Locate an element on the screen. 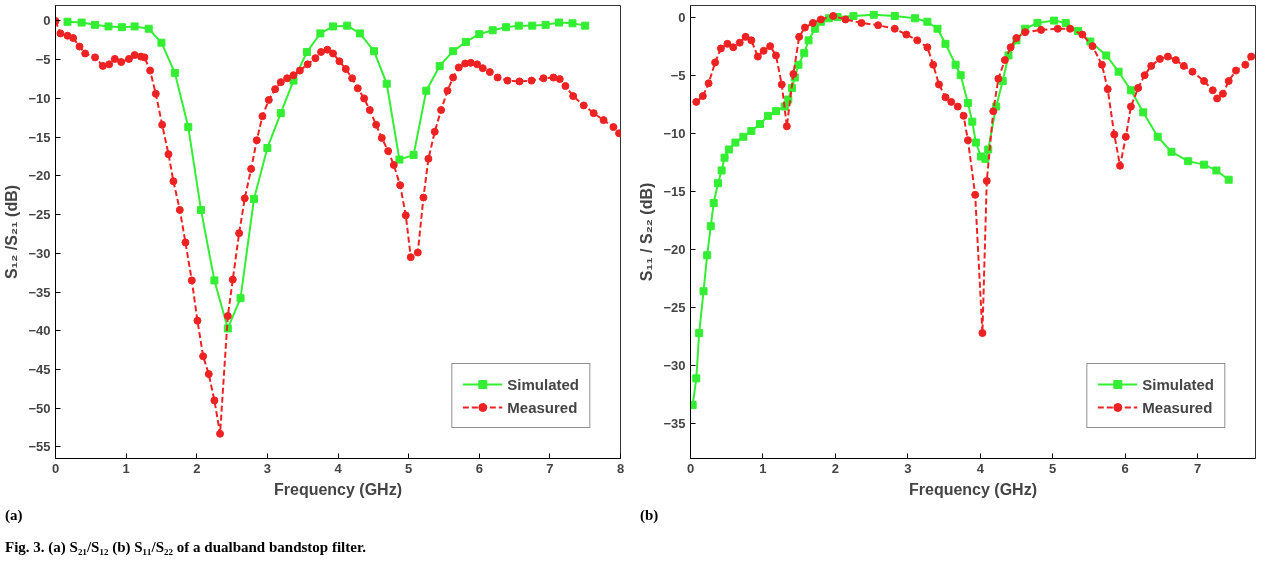 The width and height of the screenshot is (1265, 586). y-tick-label: −45 is located at coordinates (39, 369).